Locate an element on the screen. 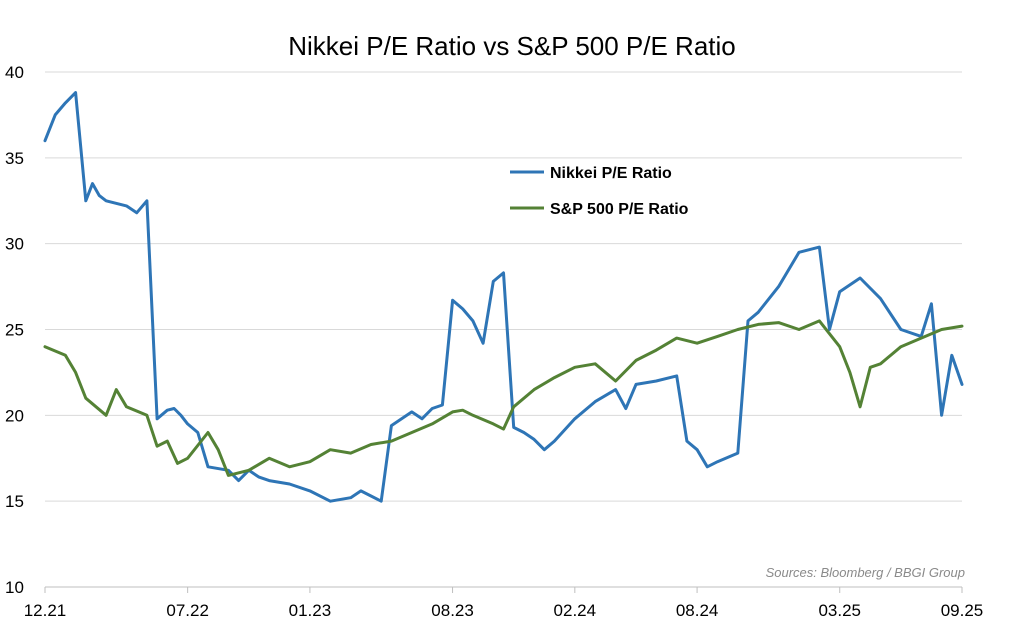  x-tick-label: 03.25 is located at coordinates (839, 610).